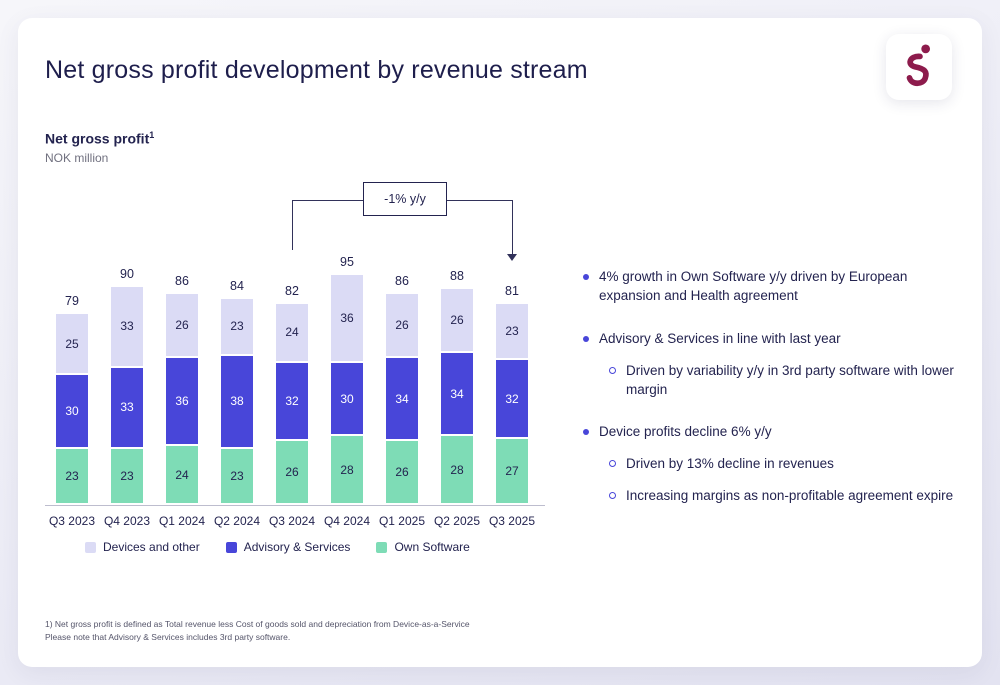  I want to click on annotation-box: -1% y/y, so click(405, 199).